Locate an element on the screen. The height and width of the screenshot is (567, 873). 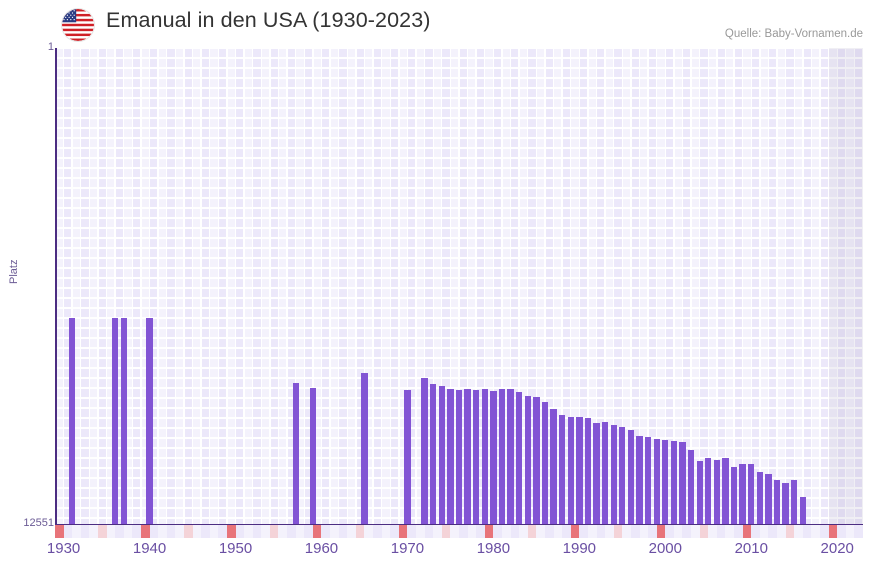
chart-title: Emanual in den USA (1930-2023) is located at coordinates (268, 20).